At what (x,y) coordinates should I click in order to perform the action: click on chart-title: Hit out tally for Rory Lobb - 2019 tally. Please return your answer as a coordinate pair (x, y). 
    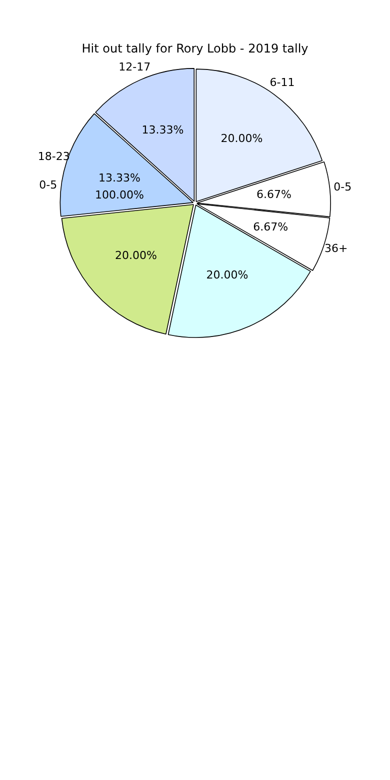
    Looking at the image, I should click on (195, 48).